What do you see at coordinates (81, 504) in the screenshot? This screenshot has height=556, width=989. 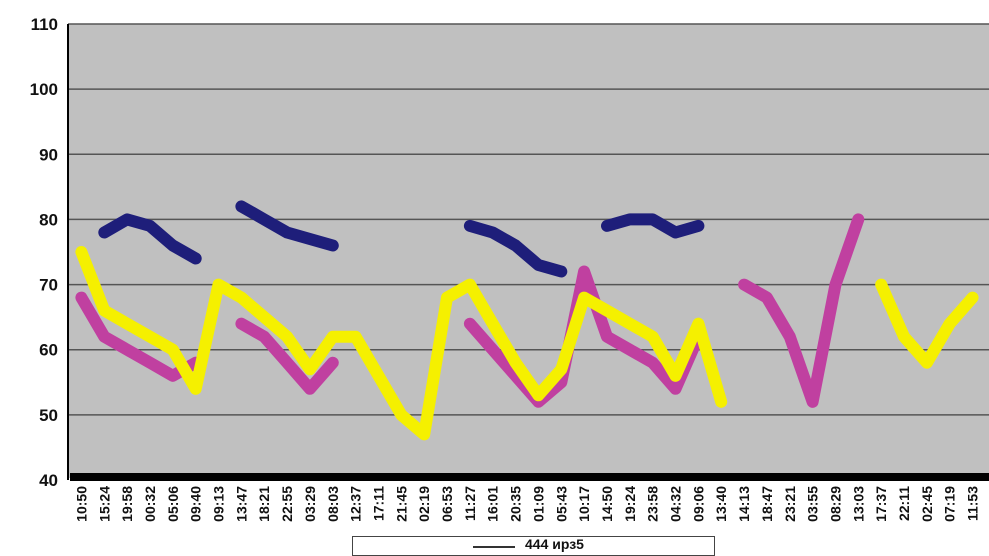 I see `x-tick-label: 10:50` at bounding box center [81, 504].